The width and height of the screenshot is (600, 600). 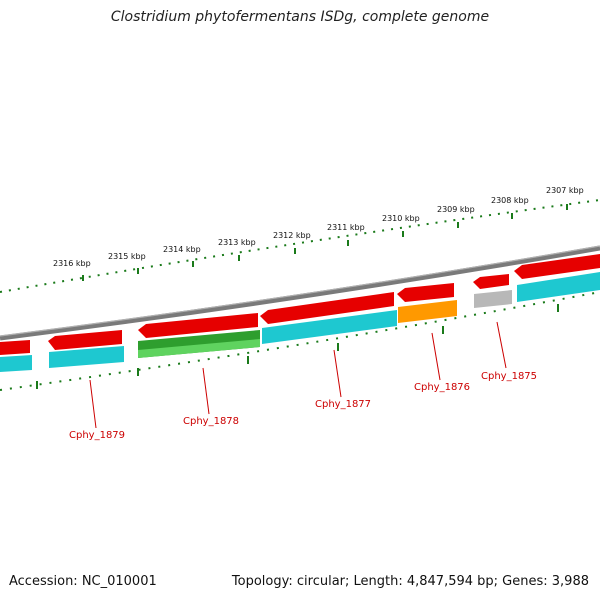 What do you see at coordinates (401, 218) in the screenshot?
I see `tick-label: 2310 kbp` at bounding box center [401, 218].